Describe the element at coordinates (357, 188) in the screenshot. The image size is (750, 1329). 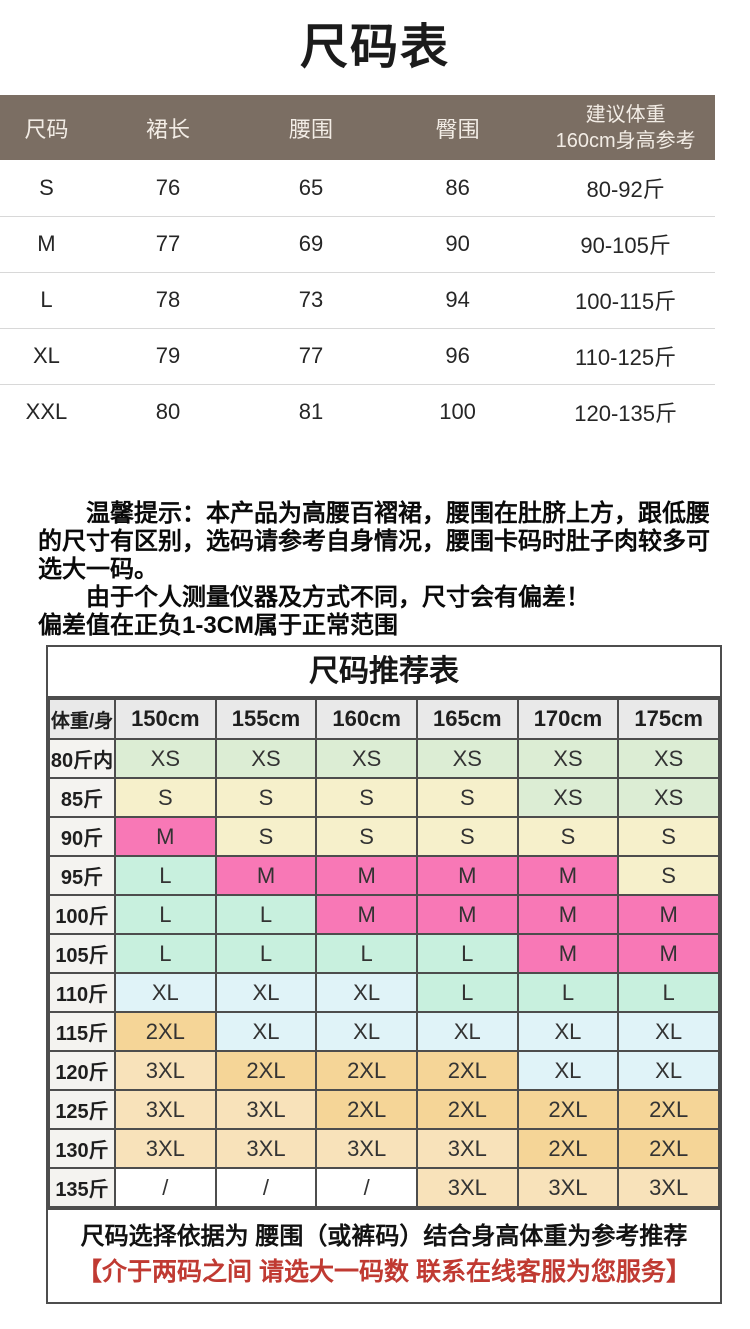
I see `size-row: S 76 65 86 80-92斤` at that location.